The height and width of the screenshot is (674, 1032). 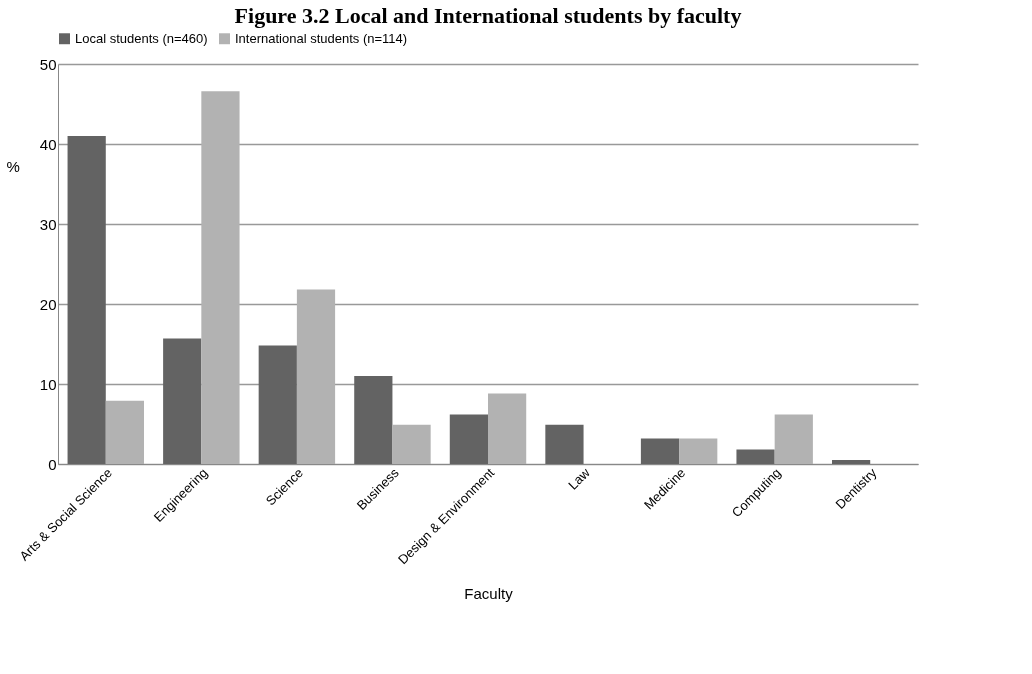 What do you see at coordinates (48, 304) in the screenshot?
I see `y-tick-label: 20` at bounding box center [48, 304].